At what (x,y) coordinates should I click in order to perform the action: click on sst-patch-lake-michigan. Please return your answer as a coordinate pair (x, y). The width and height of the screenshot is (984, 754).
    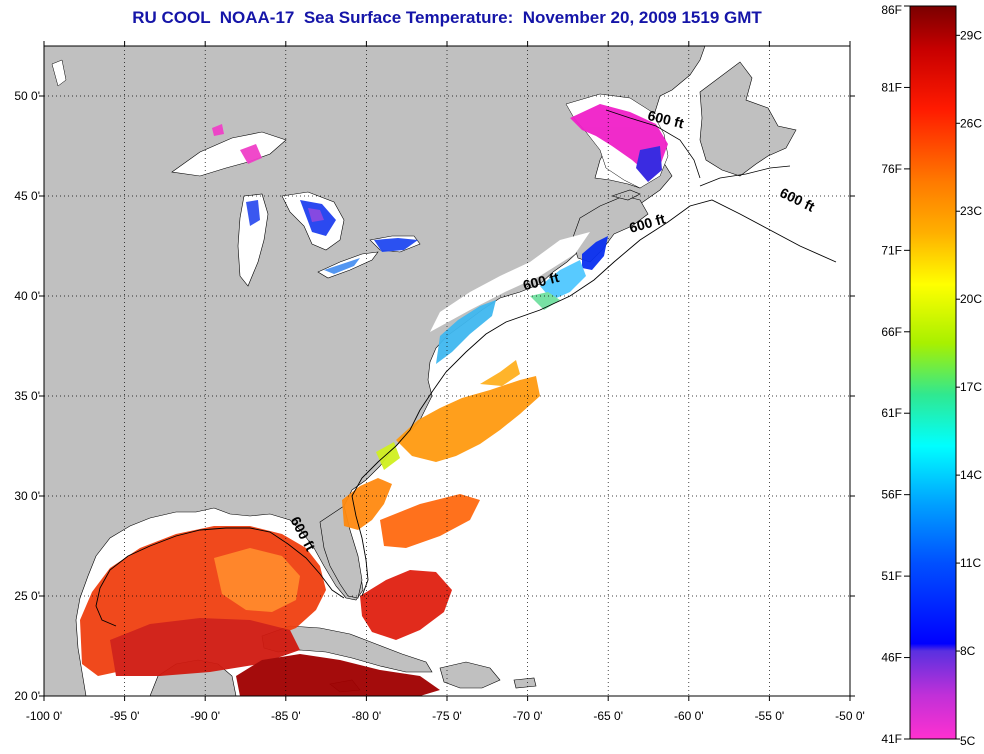
    Looking at the image, I should click on (253, 213).